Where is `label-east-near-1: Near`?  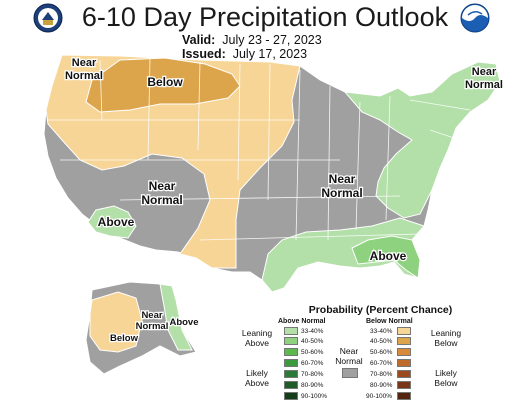
label-east-near-1: Near is located at coordinates (342, 179).